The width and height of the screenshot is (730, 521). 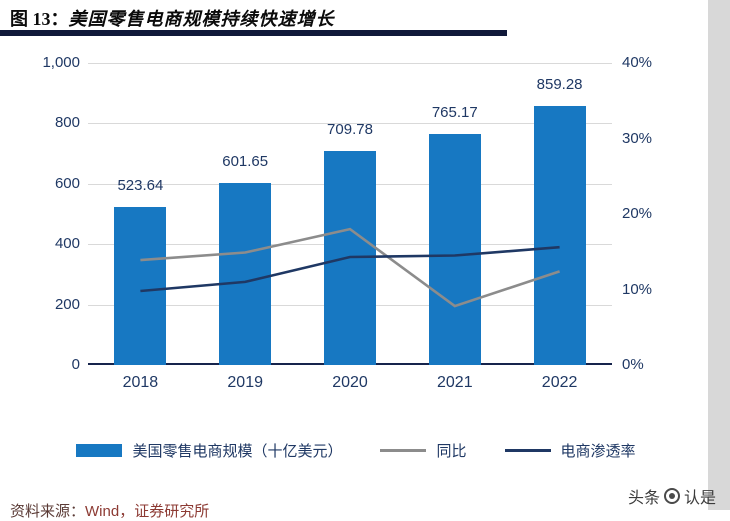 I want to click on source-note: 资料来源：Wind，证券研究所, so click(x=109, y=510).